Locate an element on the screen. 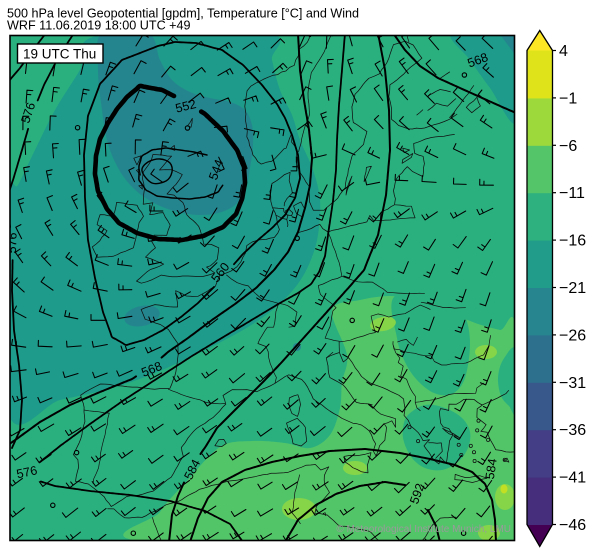  svg-text: 592 is located at coordinates (417, 494).